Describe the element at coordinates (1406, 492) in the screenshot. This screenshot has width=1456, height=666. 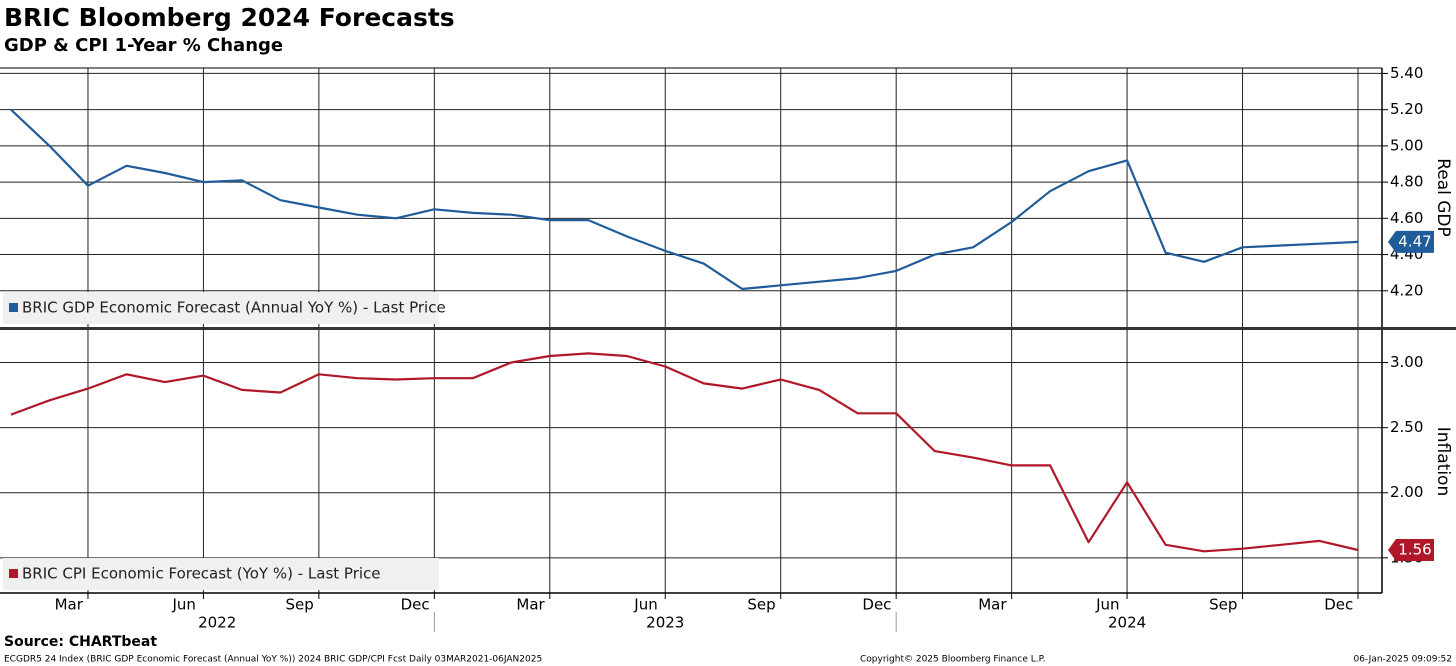
I see `y-tick-label: 2.00` at that location.